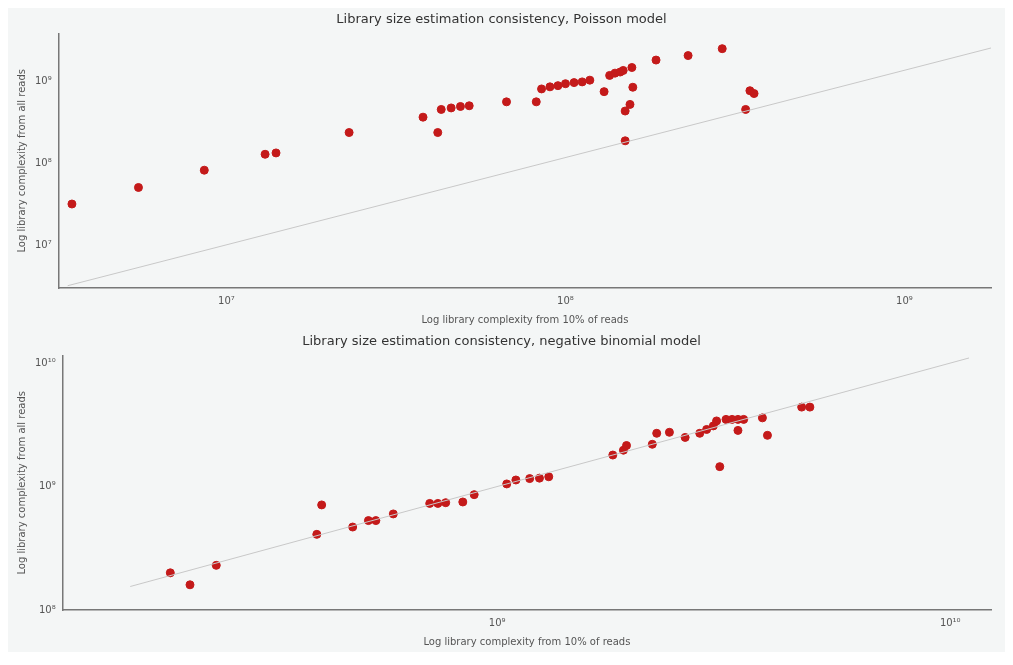 Image resolution: width=1013 pixels, height=665 pixels. What do you see at coordinates (501, 19) in the screenshot?
I see `chart-title: Library size estimation consistency, Poisson model` at bounding box center [501, 19].